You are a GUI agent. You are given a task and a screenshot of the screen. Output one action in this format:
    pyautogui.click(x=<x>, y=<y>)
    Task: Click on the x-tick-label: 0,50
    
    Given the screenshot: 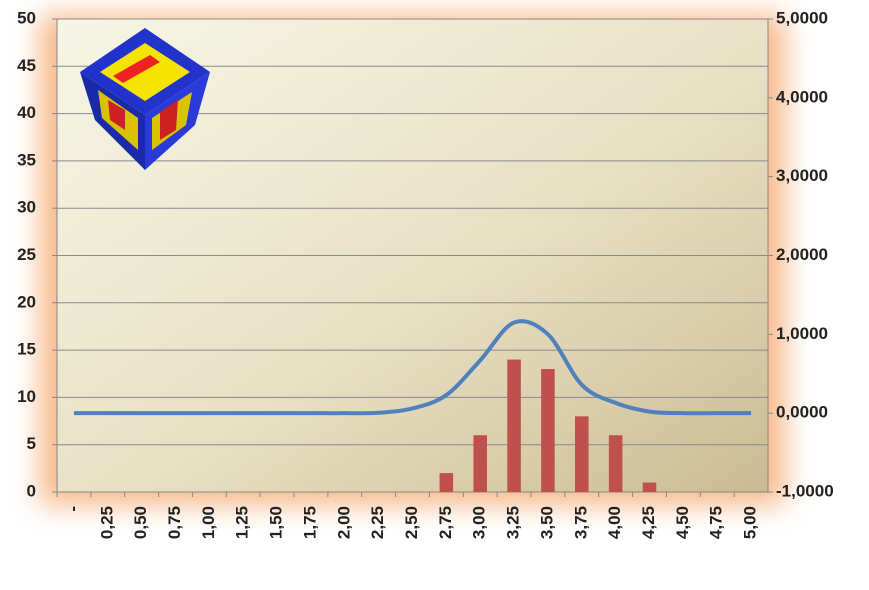 What is the action you would take?
    pyautogui.click(x=140, y=522)
    